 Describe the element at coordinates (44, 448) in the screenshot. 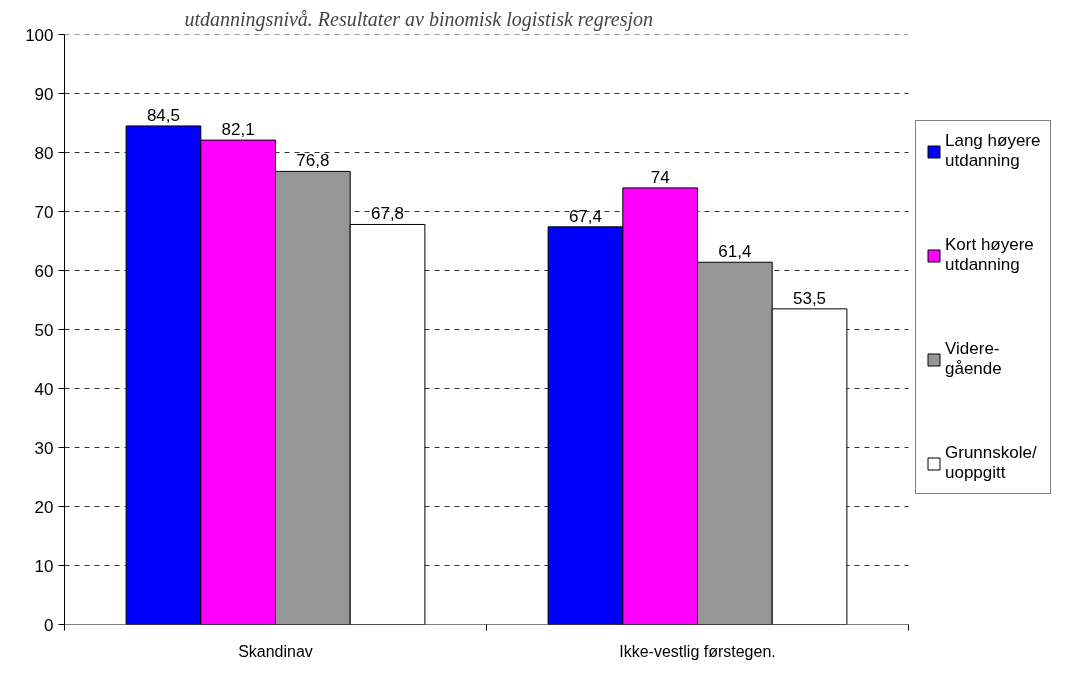

I see `y-tick-label: 30` at that location.